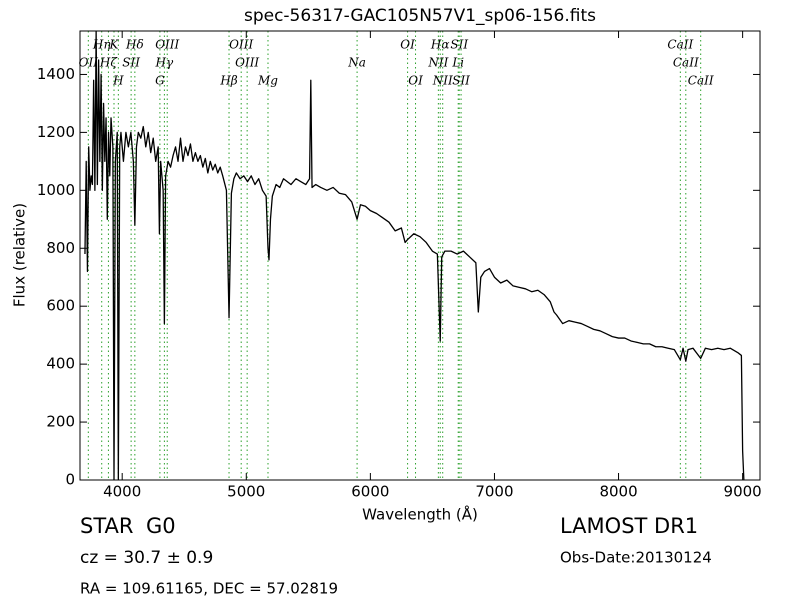 This screenshot has height=604, width=800. What do you see at coordinates (56, 190) in the screenshot?
I see `y-tick-label: 1000` at bounding box center [56, 190].